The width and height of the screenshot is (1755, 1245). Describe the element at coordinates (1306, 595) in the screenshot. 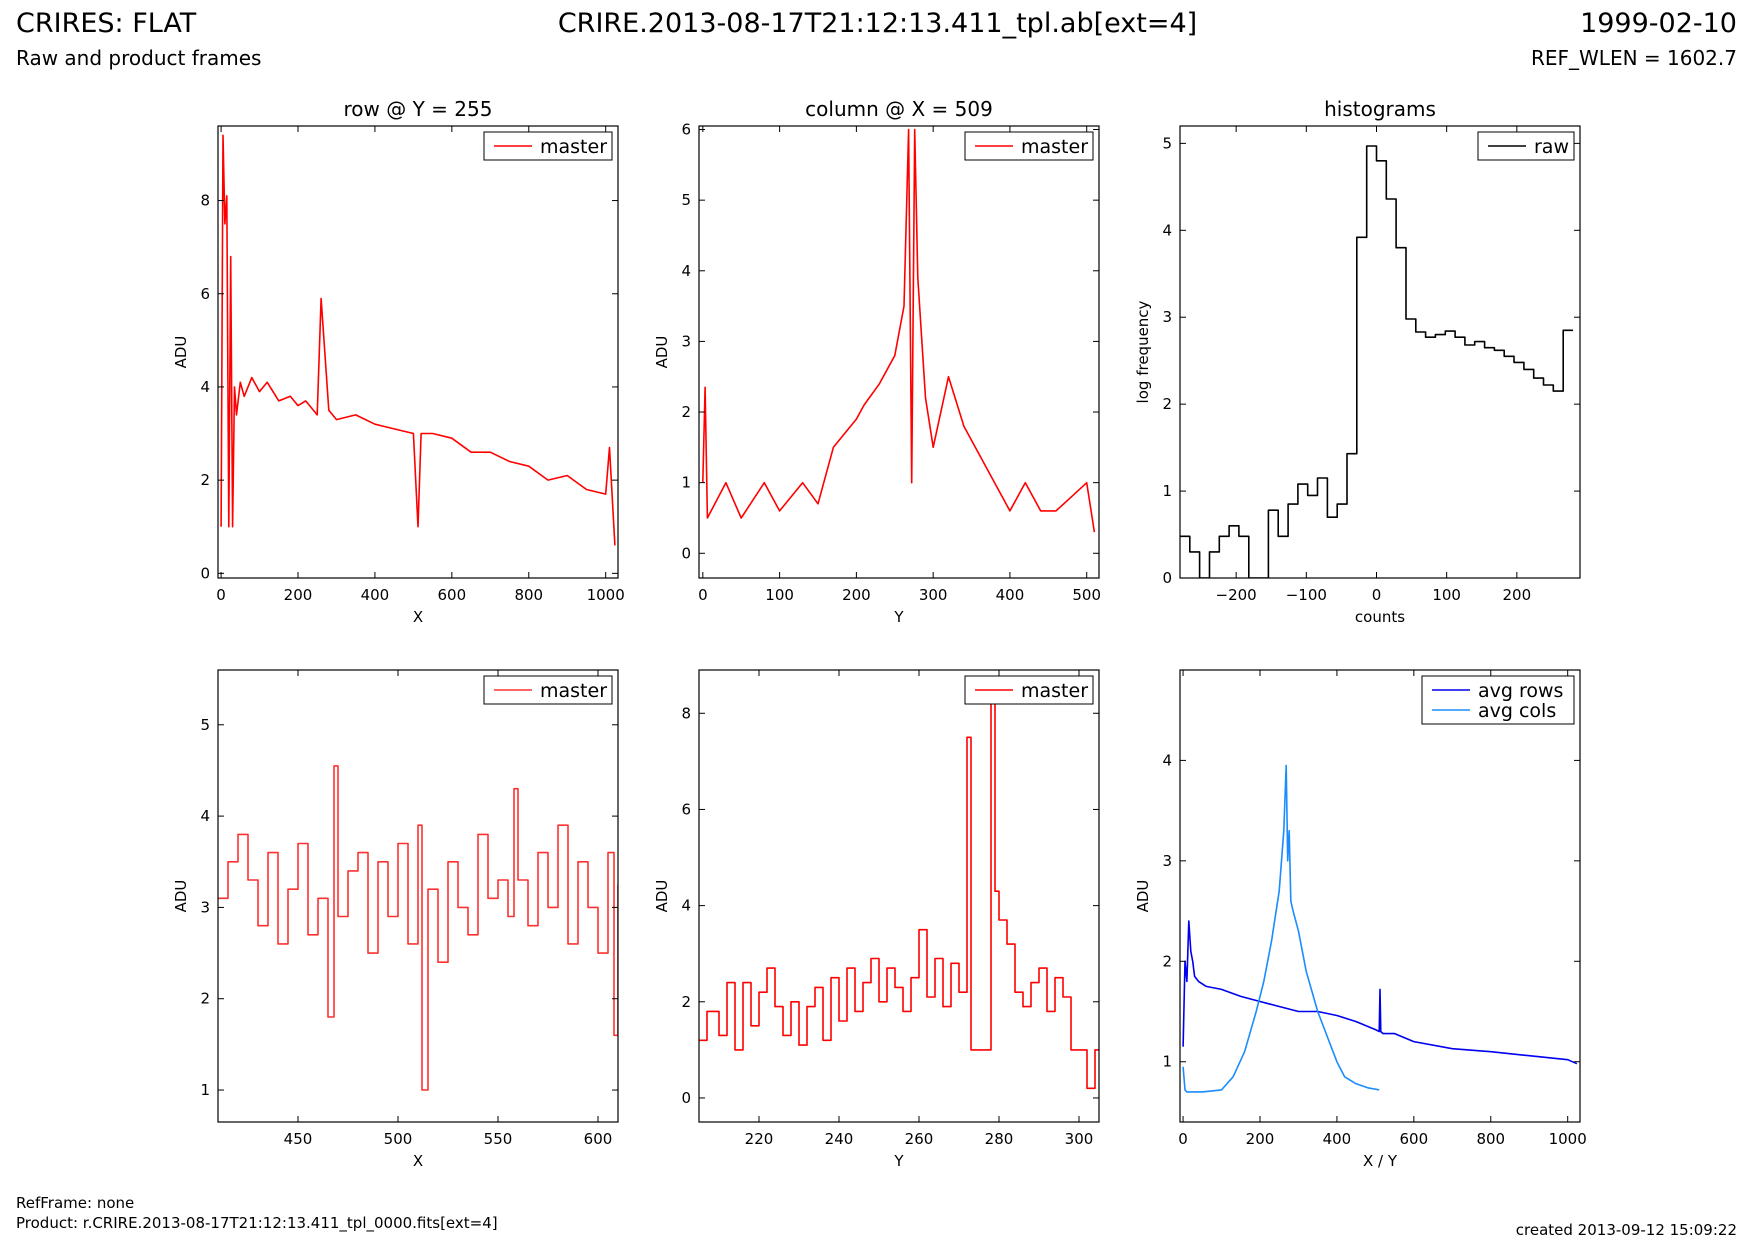

I see `x-tick-label: −100` at that location.